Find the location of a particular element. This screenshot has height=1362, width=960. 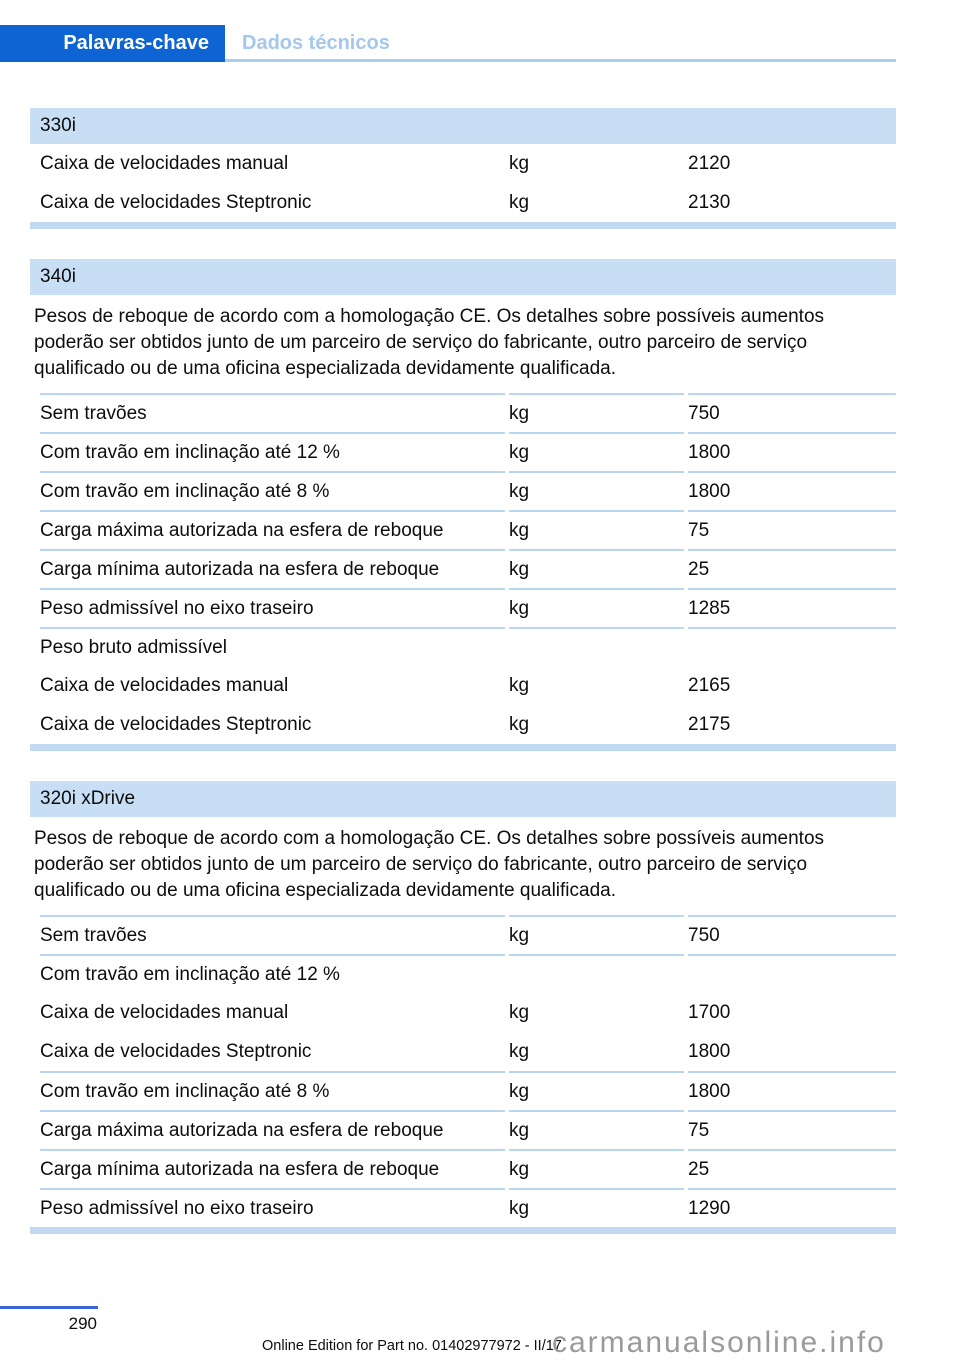

table-row: Caixa de velocidades Steptronic kg 2175 is located at coordinates (463, 724).